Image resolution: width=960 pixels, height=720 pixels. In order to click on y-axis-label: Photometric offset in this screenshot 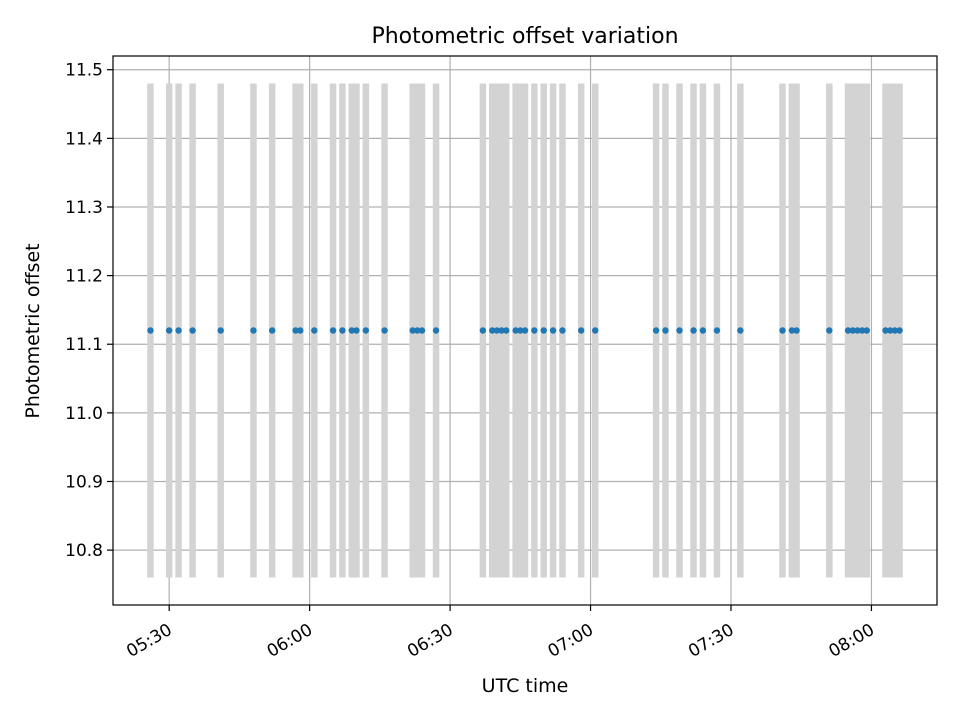, I will do `click(33, 330)`.